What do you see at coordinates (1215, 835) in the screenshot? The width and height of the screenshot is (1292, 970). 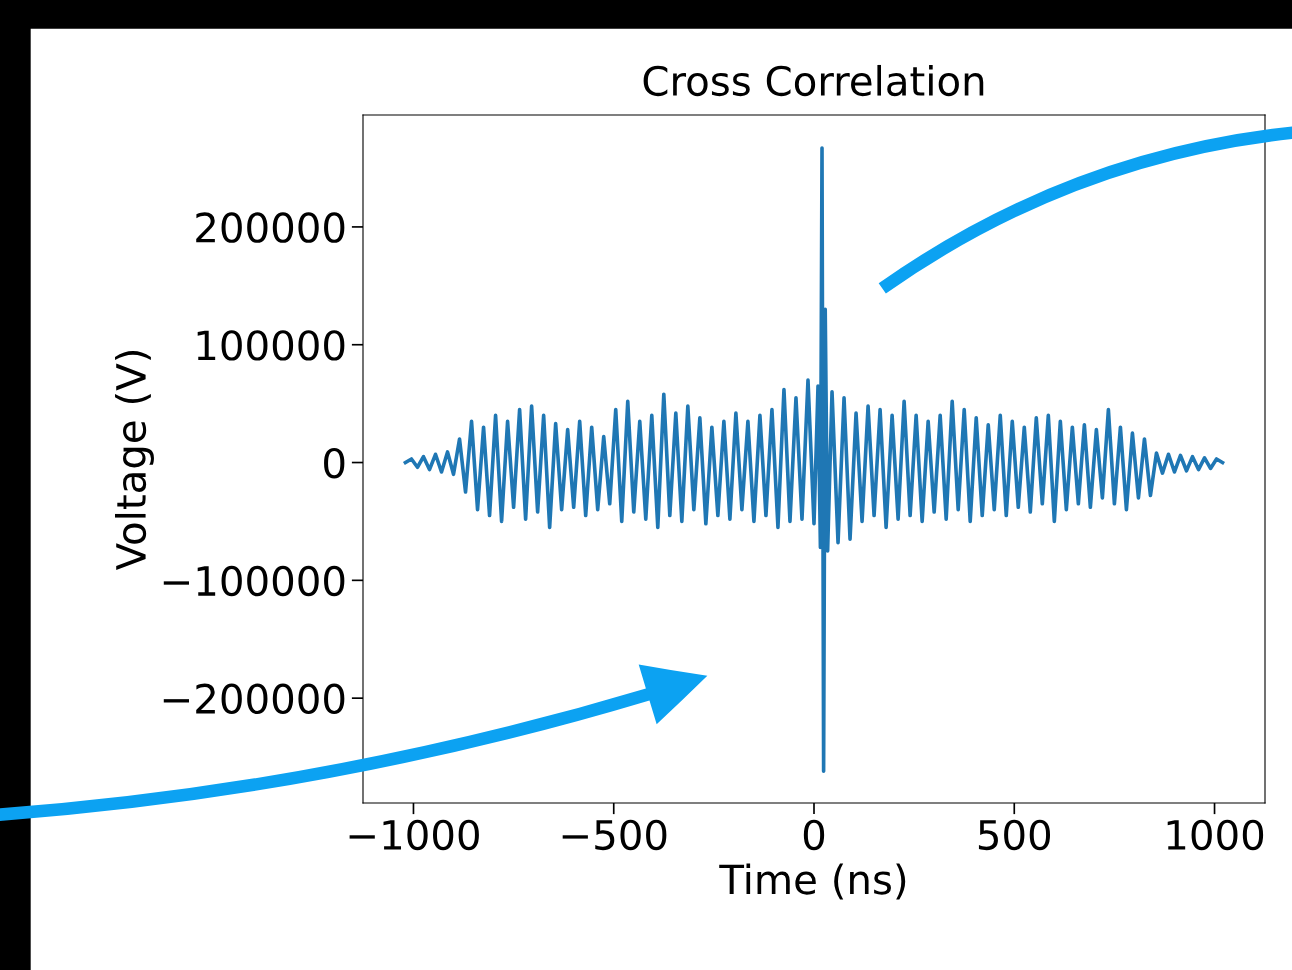 I see `x-tick-label: 1000` at bounding box center [1215, 835].